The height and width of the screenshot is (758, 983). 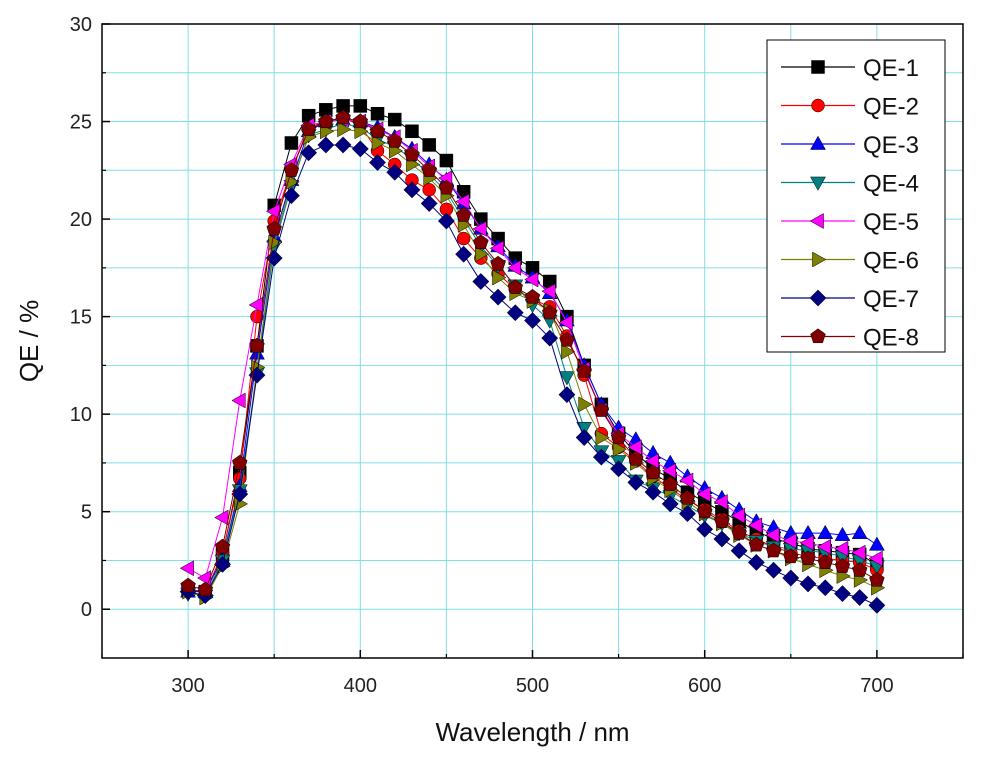 What do you see at coordinates (532, 686) in the screenshot?
I see `x-tick-label: 500` at bounding box center [532, 686].